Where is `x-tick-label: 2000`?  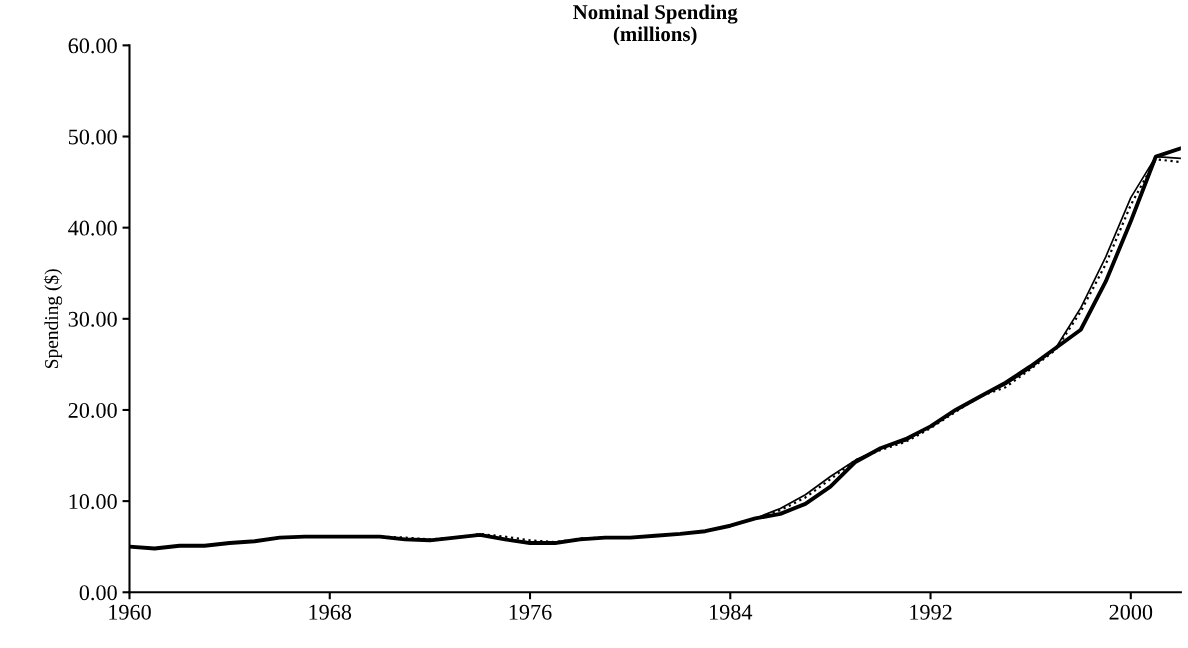
x-tick-label: 2000 is located at coordinates (1131, 612).